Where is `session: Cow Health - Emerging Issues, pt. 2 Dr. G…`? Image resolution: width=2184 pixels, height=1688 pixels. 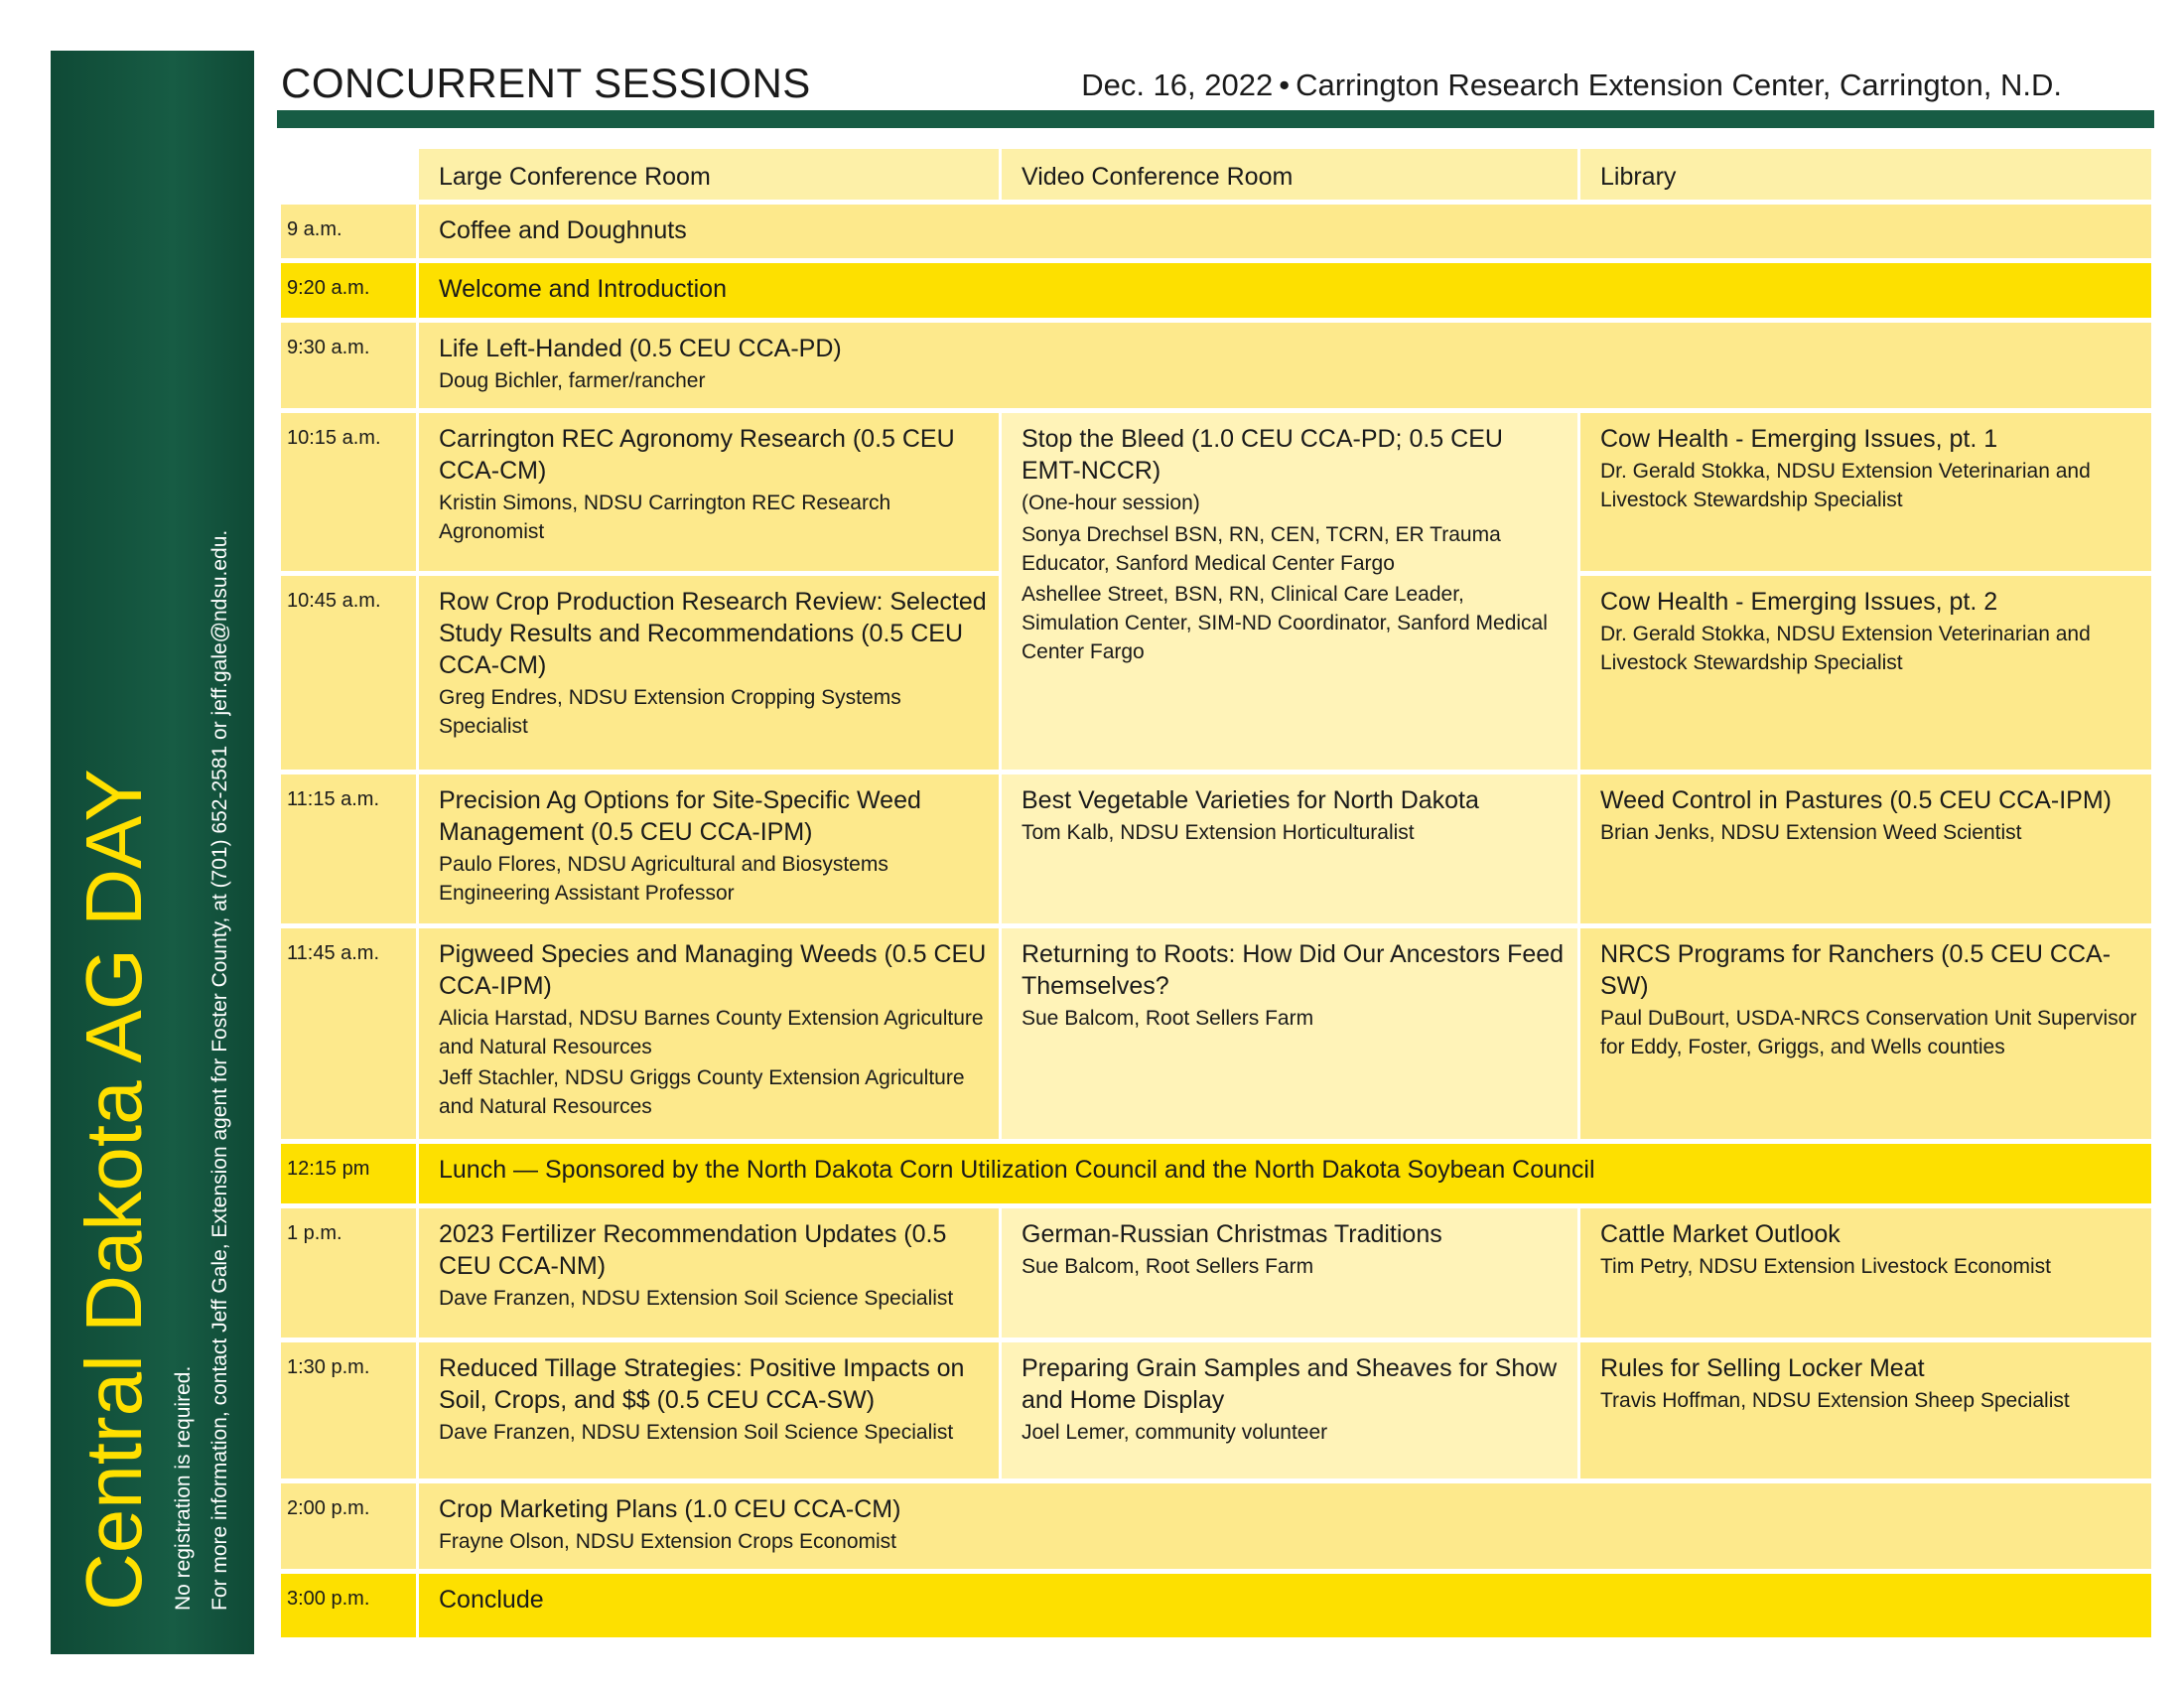 session: Cow Health - Emerging Issues, pt. 2 Dr. G… is located at coordinates (1865, 673).